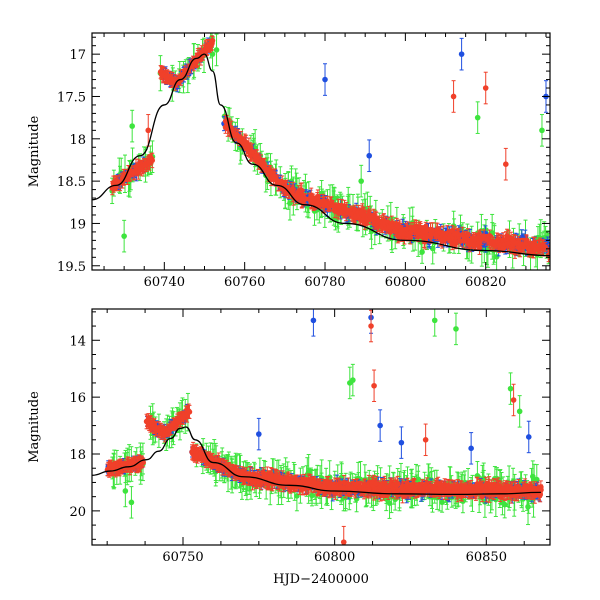 The image size is (600, 600). Describe the element at coordinates (485, 282) in the screenshot. I see `x-tick-label: 60820` at that location.